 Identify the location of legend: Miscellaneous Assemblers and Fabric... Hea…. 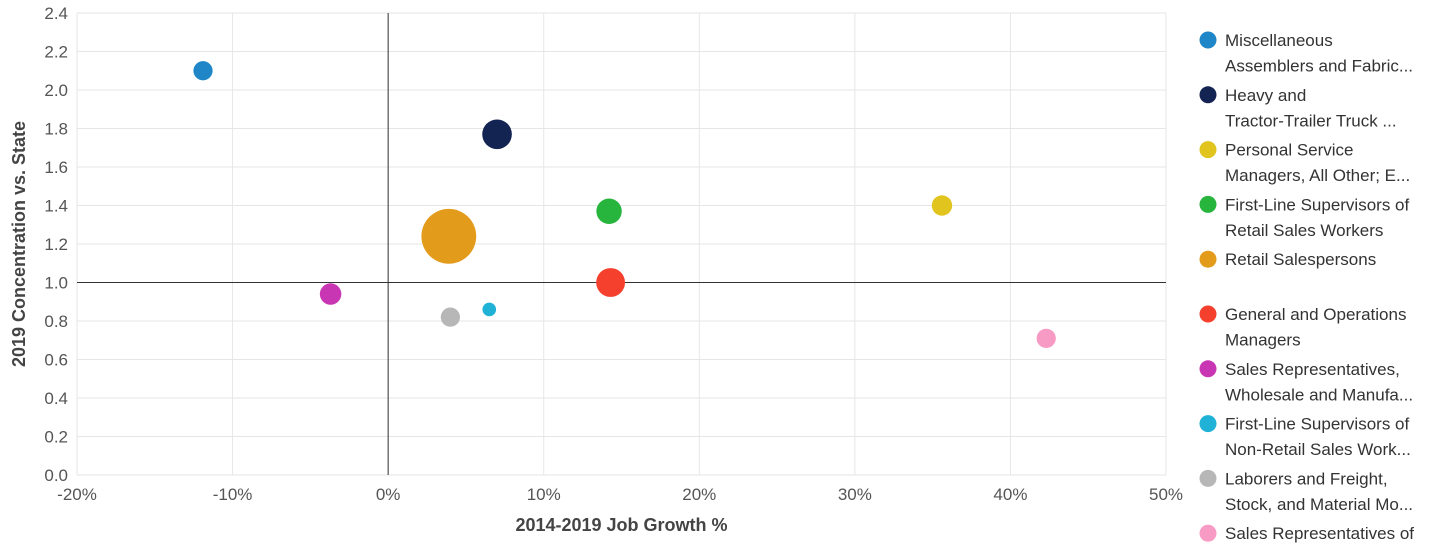
(1306, 287).